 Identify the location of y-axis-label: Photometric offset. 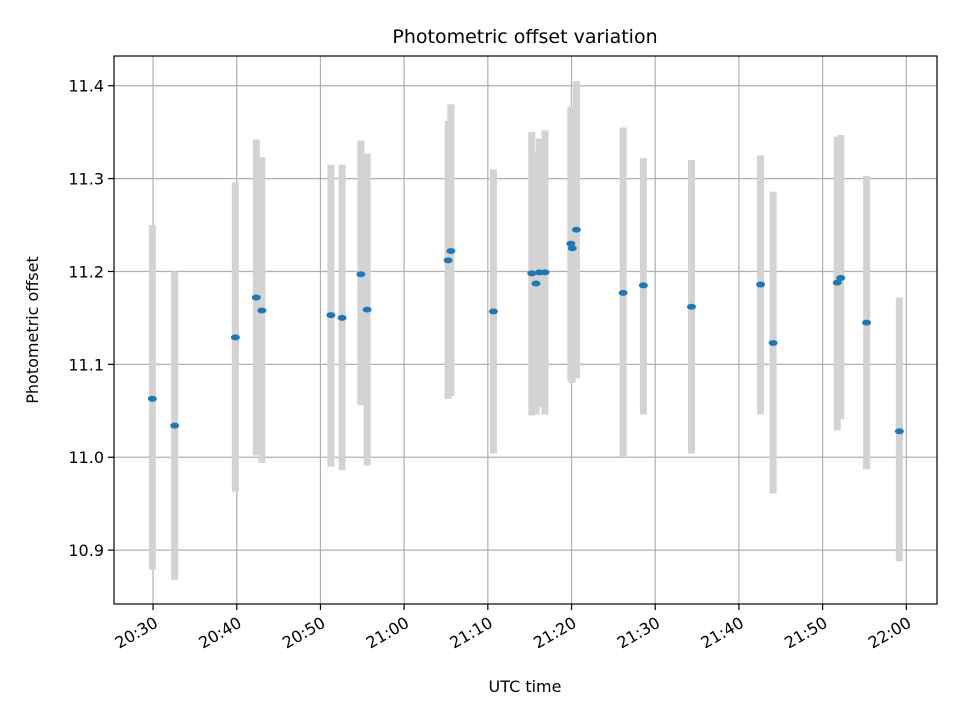
(32, 330).